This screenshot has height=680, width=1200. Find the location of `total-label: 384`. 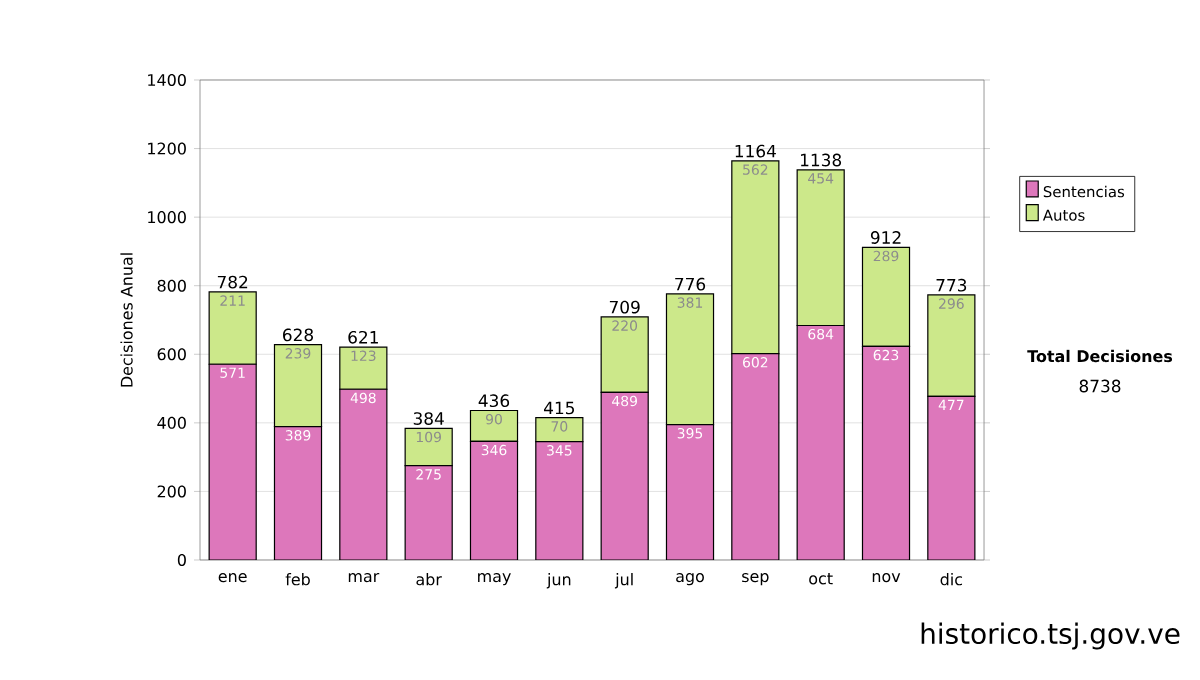

total-label: 384 is located at coordinates (428, 418).